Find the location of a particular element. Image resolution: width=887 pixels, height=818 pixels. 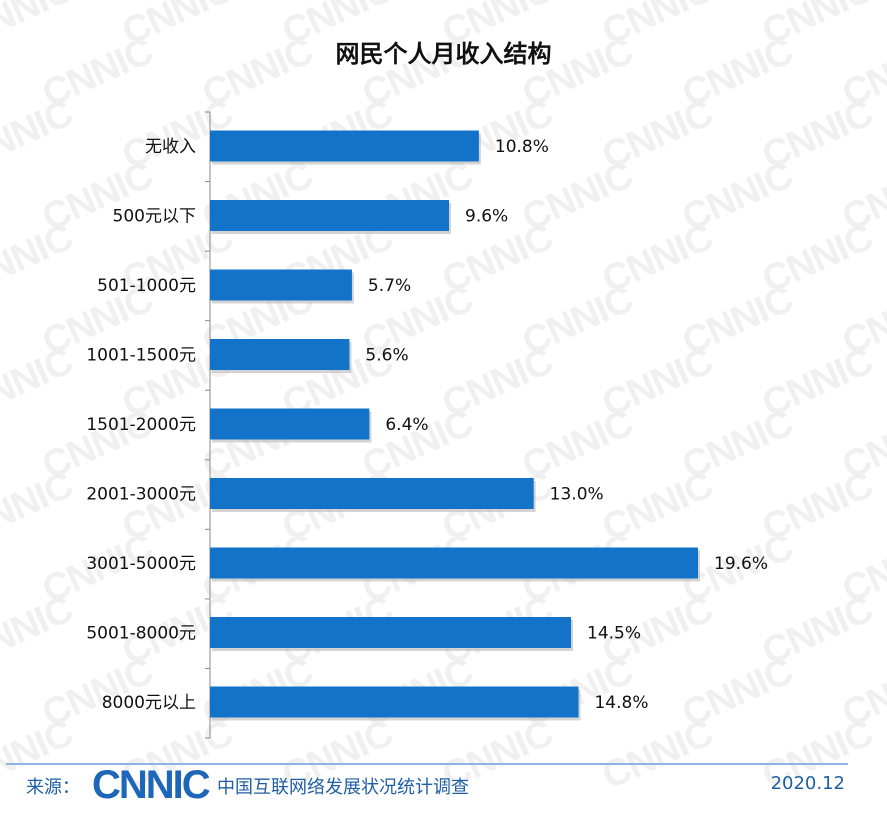

category-label: 2001-3000元 is located at coordinates (141, 495).